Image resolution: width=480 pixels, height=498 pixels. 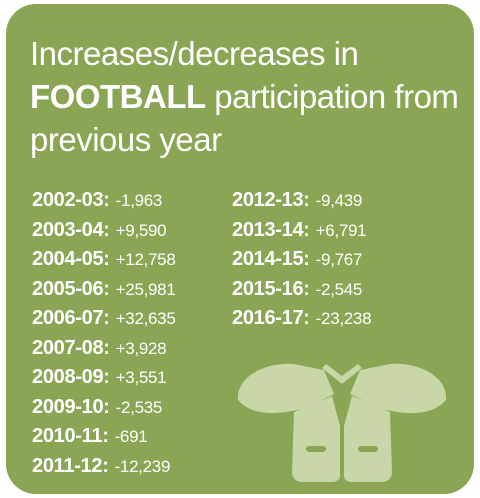 I want to click on season-row: 2003-04: +9,590, so click(x=104, y=231).